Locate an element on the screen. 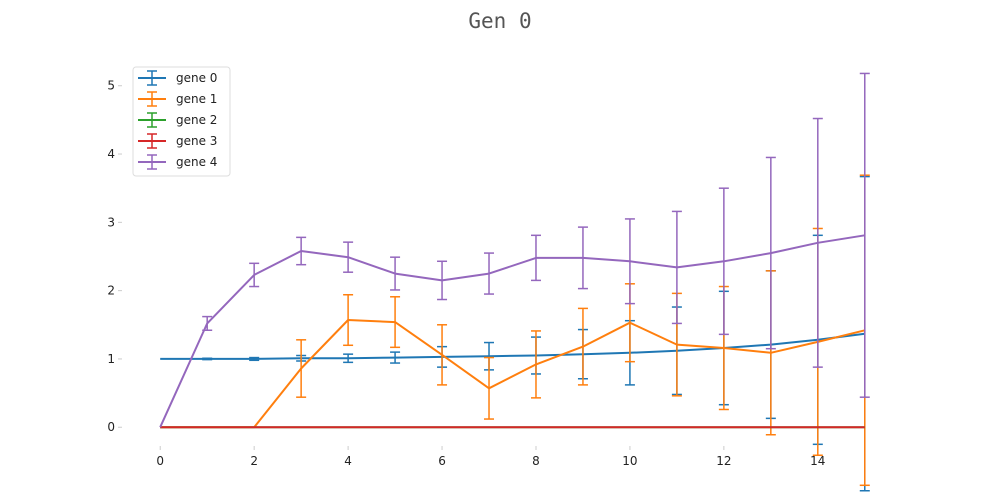  legend-item: gene 4 is located at coordinates (177, 162).